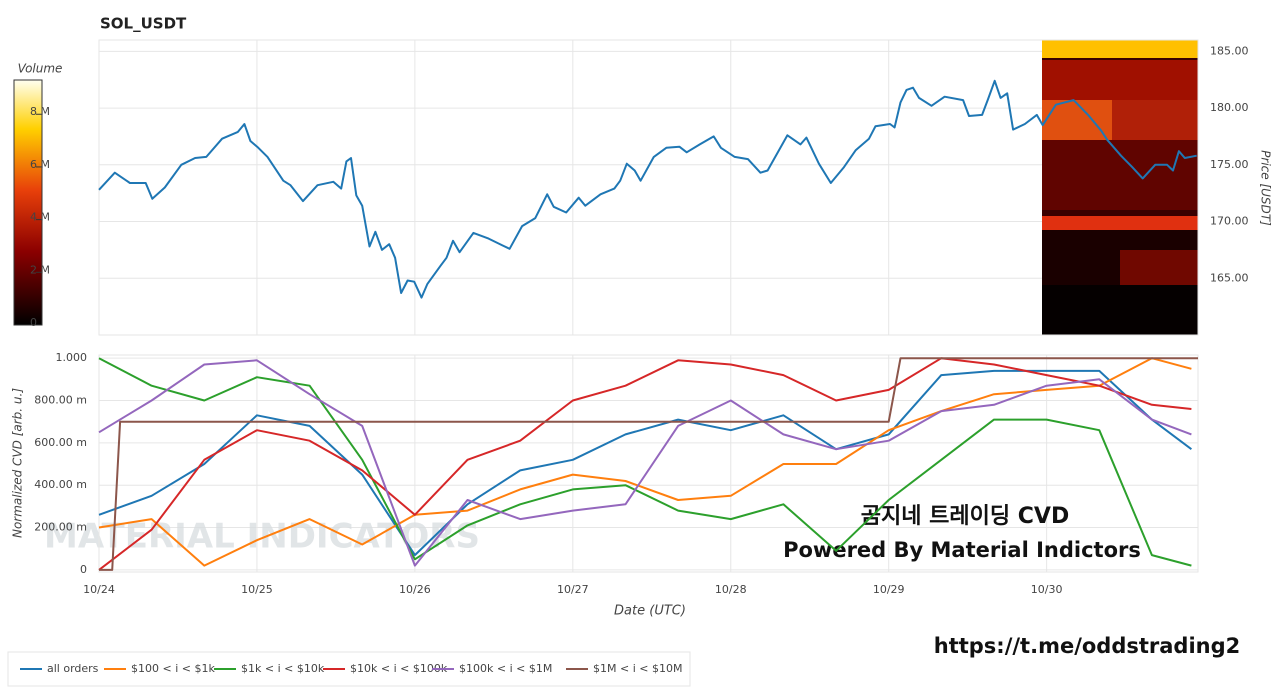  Describe the element at coordinates (965, 516) in the screenshot. I see `overlay-title: 곰지네 트레이딩 CVD` at that location.